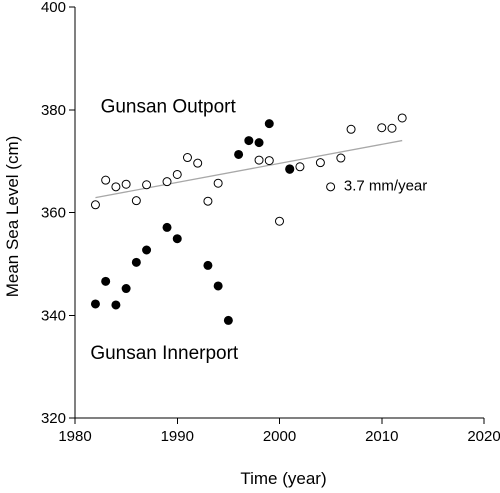  What do you see at coordinates (53, 418) in the screenshot?
I see `y-tick-label: 320` at bounding box center [53, 418].